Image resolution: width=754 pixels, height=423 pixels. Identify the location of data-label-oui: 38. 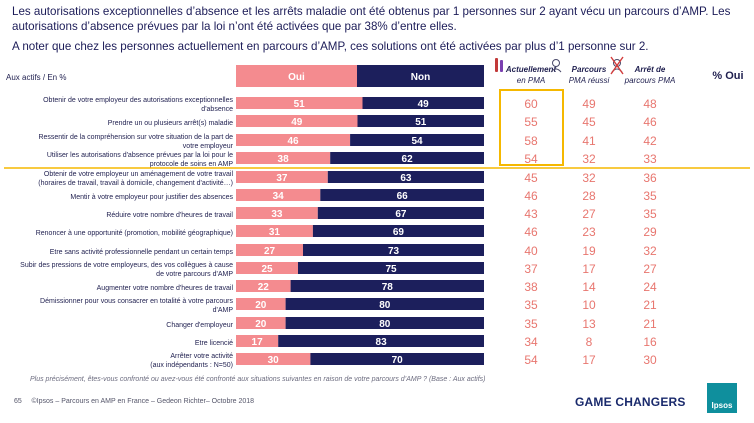
(284, 159).